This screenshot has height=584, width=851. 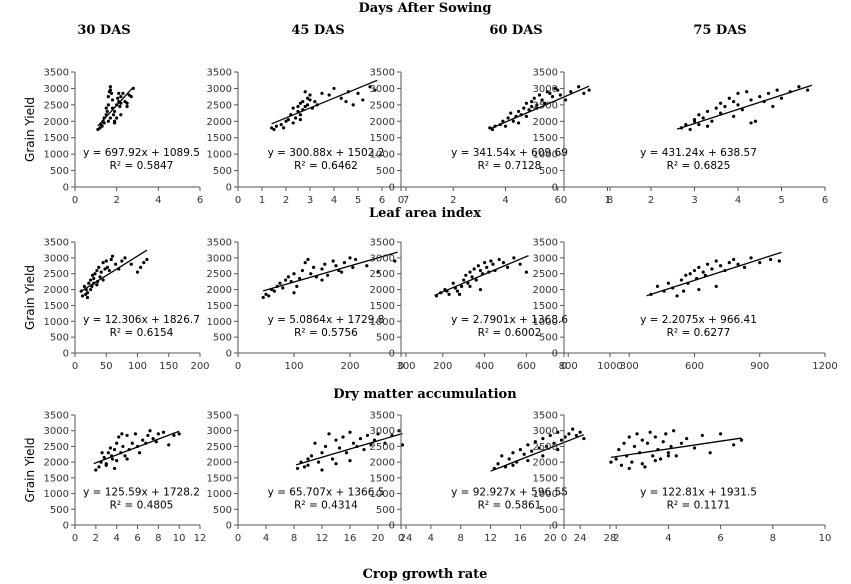 What do you see at coordinates (56, 105) in the screenshot?
I see `chart-0-y-tick-label-5: 2500` at bounding box center [56, 105].